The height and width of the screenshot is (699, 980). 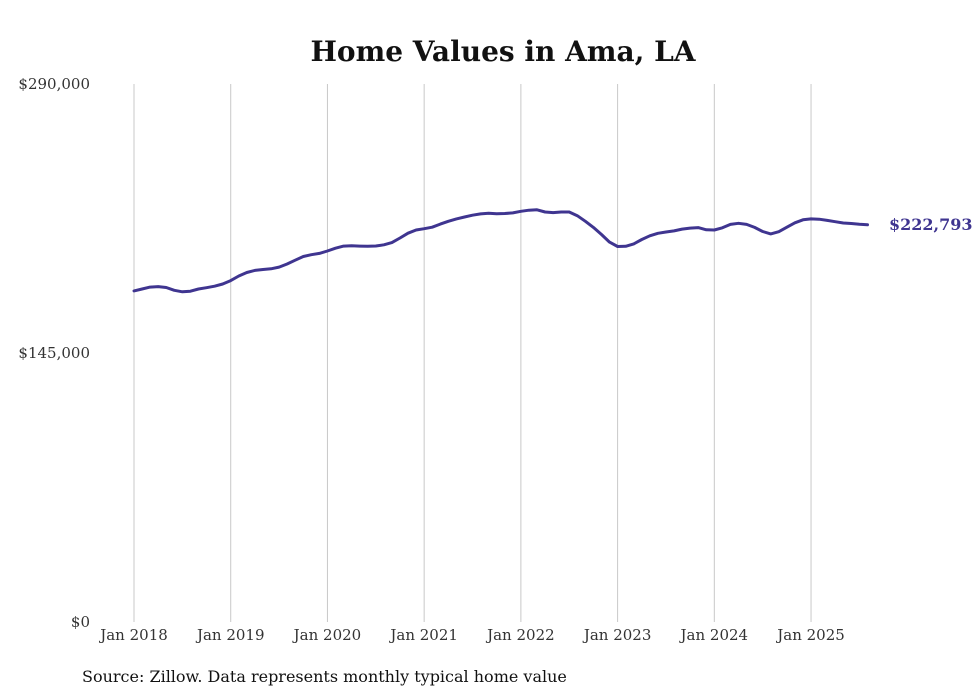 What do you see at coordinates (500, 251) in the screenshot?
I see `series-line` at bounding box center [500, 251].